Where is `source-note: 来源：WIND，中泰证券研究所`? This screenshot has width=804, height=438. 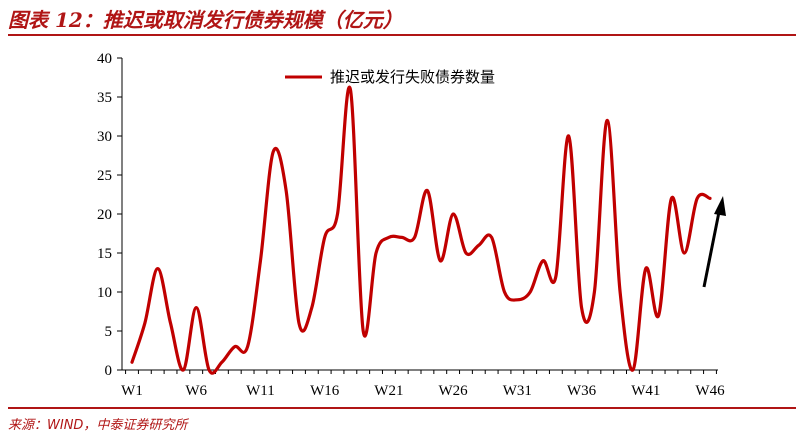 source-note: 来源：WIND，中泰证券研究所 is located at coordinates (98, 425).